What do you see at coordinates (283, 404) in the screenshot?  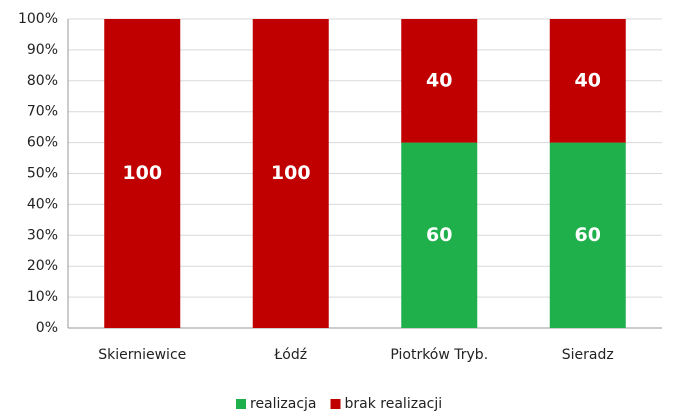 I see `legend-label: realizacja` at bounding box center [283, 404].